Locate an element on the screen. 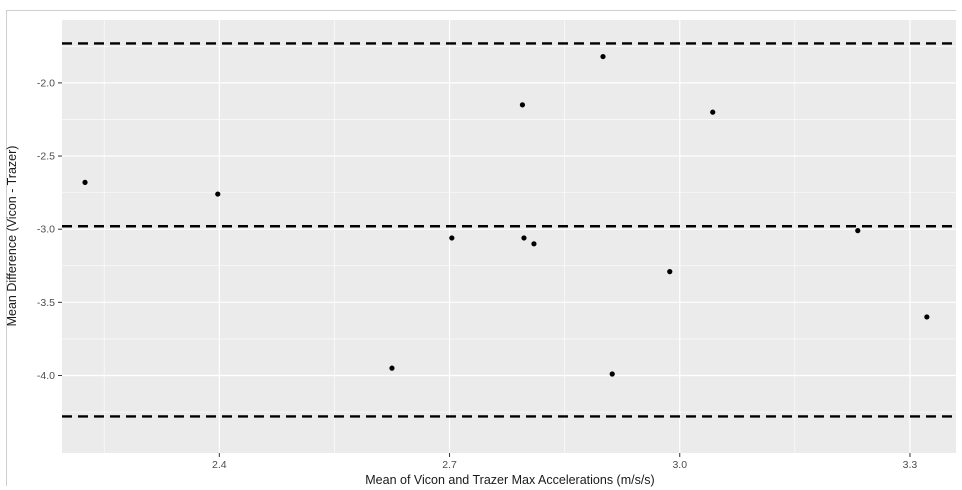 This screenshot has width=962, height=490. y-axis: -2.0 -2.5 -3.0 -3.5 -4.0 is located at coordinates (49, 229).